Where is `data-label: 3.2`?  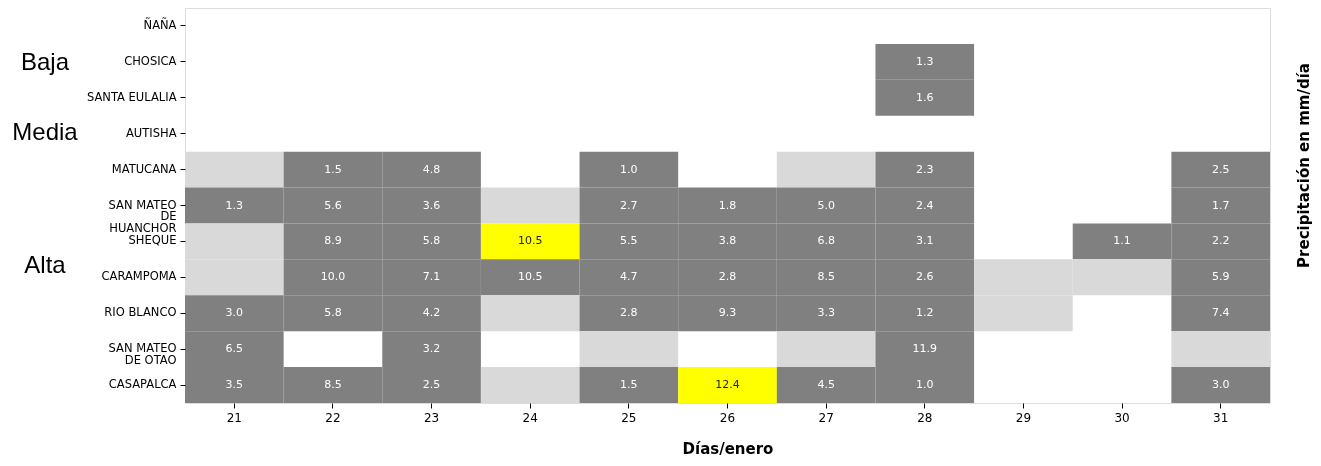 data-label: 3.2 is located at coordinates (431, 349).